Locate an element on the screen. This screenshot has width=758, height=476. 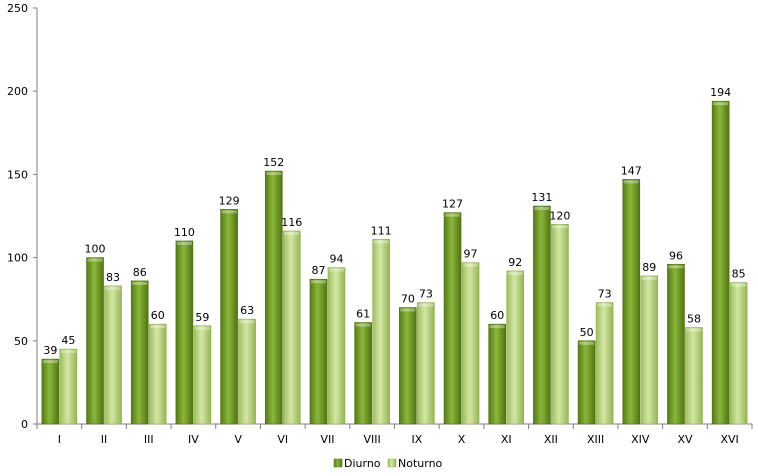
y-tick-label: 0 is located at coordinates (24, 424).